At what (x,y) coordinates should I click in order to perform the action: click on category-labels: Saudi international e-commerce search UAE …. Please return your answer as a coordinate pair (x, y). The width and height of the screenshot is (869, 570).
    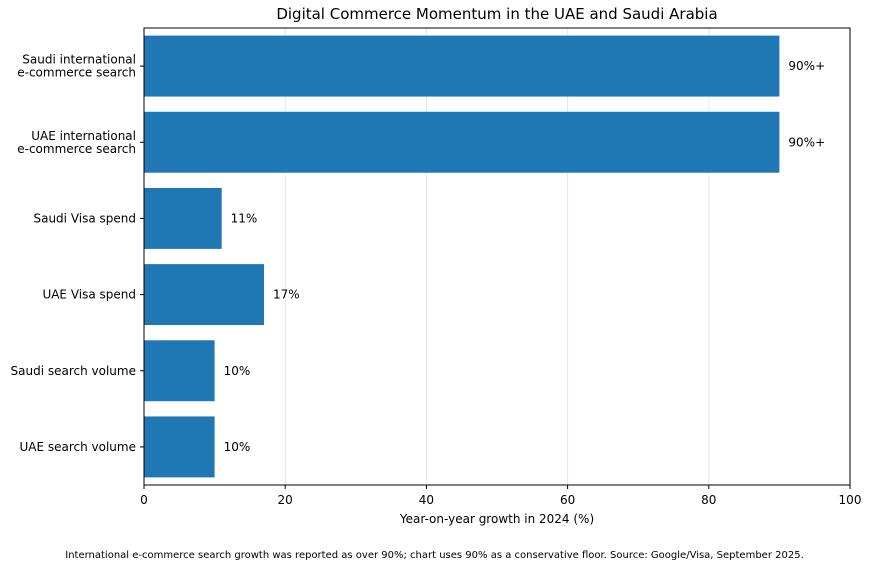
    Looking at the image, I should click on (73, 253).